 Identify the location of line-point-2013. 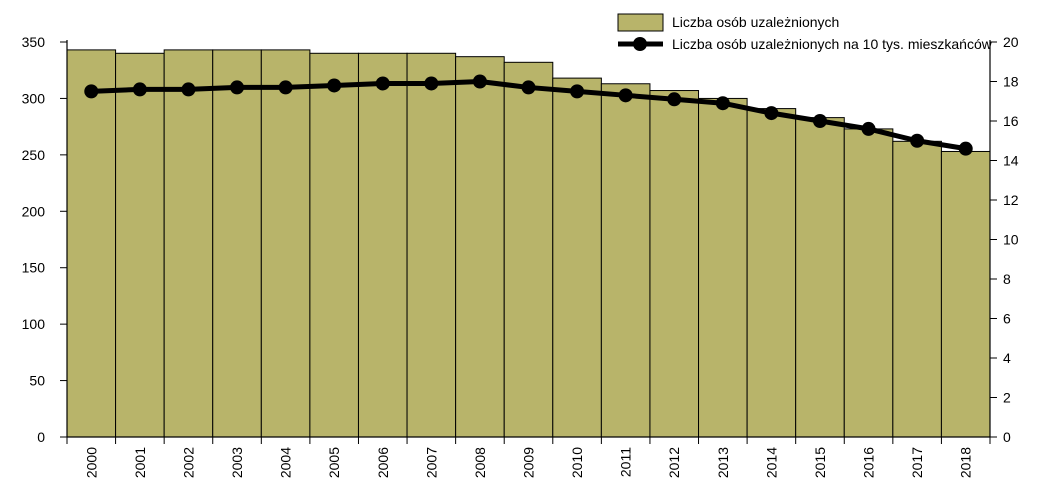
(722, 103).